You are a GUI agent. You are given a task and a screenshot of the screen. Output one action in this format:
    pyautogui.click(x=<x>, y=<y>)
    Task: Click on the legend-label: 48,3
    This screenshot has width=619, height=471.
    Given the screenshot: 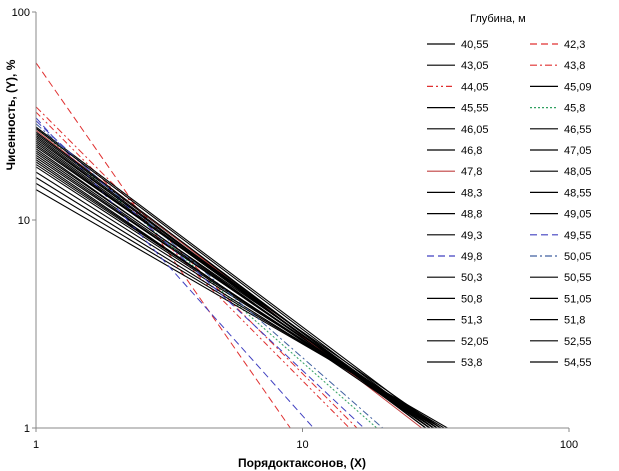 What is the action you would take?
    pyautogui.click(x=471, y=193)
    